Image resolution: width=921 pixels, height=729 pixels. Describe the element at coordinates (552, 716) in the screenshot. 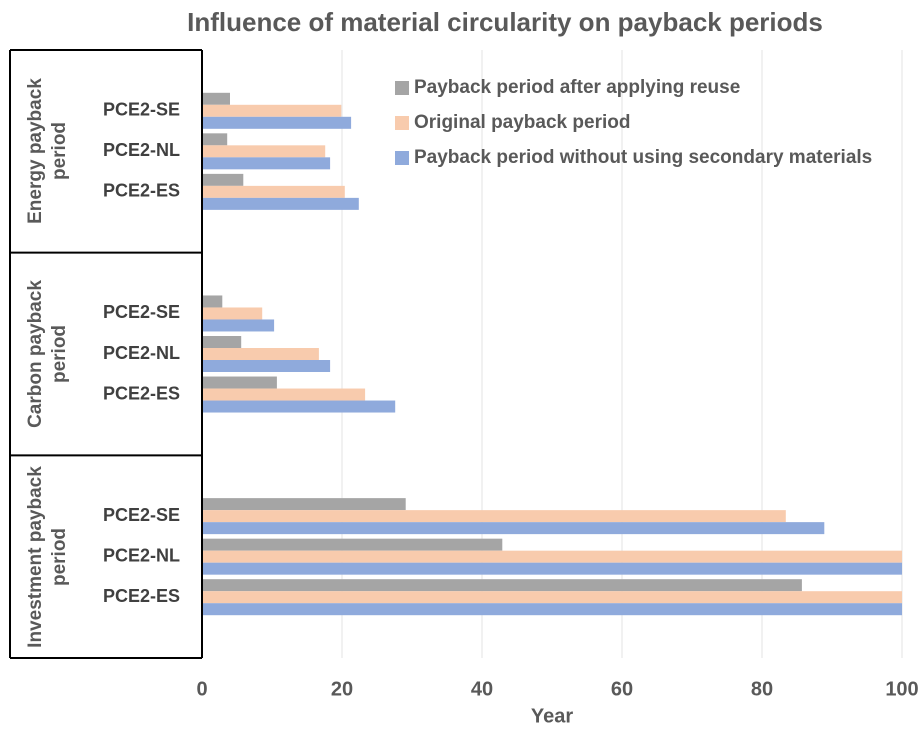

I see `x-axis-label: Year` at that location.